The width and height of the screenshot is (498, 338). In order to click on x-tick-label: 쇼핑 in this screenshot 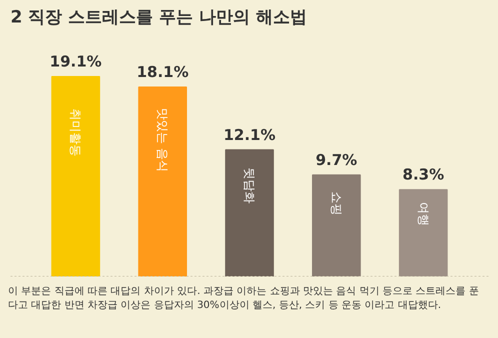, I will do `click(336, 203)`.